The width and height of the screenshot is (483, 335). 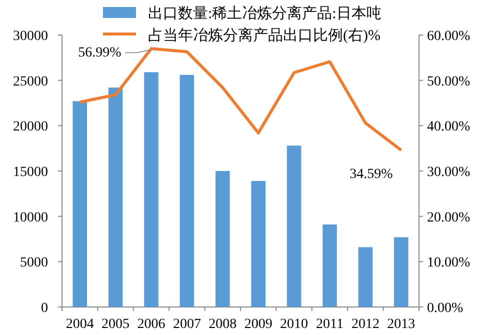 What do you see at coordinates (186, 324) in the screenshot?
I see `x-tick-label: 2007` at bounding box center [186, 324].